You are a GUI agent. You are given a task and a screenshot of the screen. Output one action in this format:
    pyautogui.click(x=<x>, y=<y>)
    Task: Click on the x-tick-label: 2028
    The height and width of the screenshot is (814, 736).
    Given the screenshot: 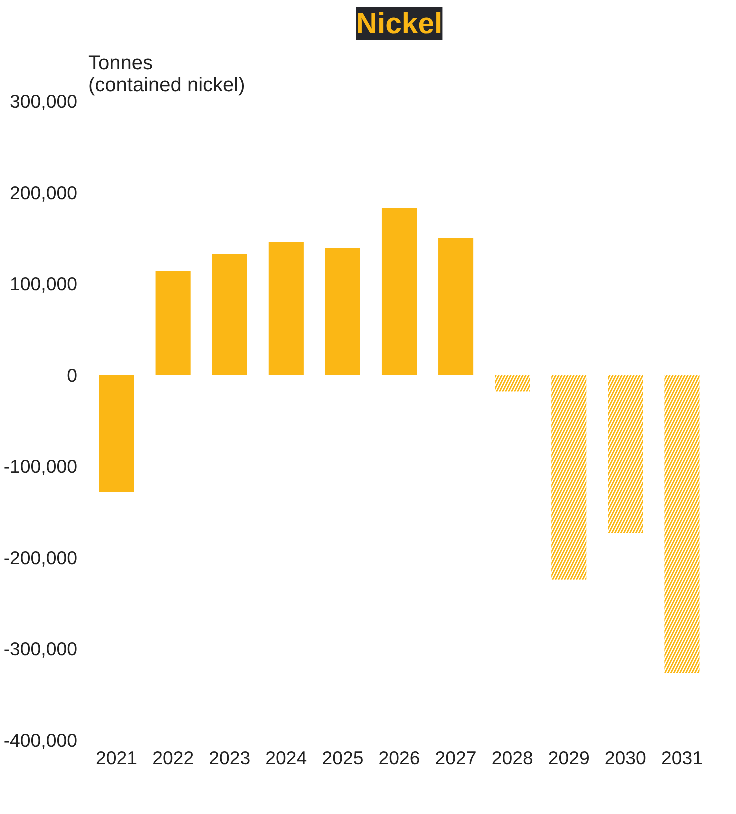 What is the action you would take?
    pyautogui.click(x=513, y=758)
    